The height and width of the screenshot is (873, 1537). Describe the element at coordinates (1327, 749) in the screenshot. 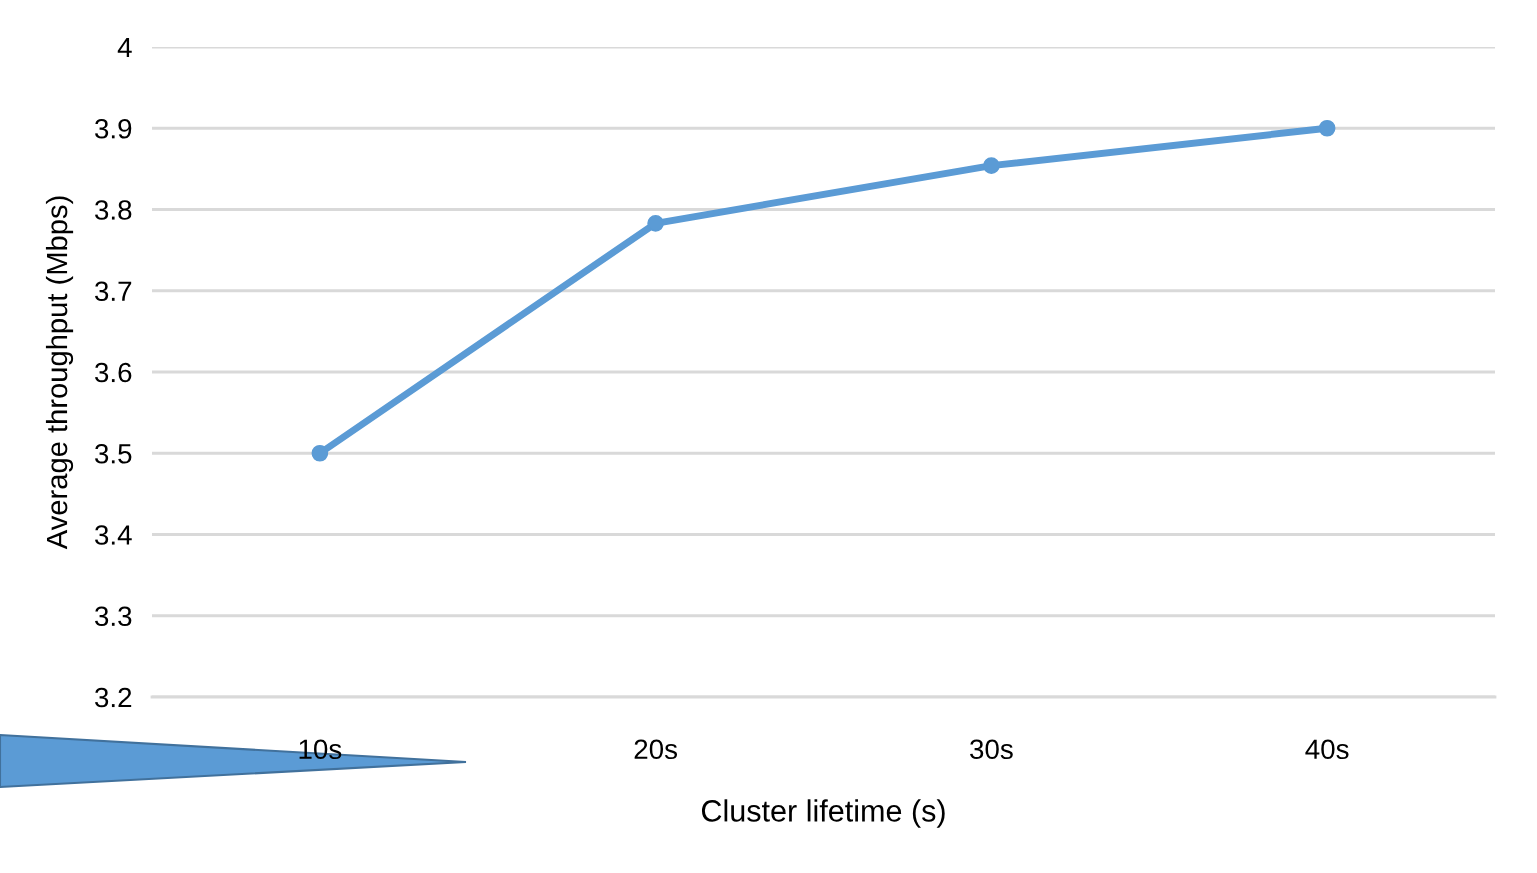

I see `x-tick-label: 40s` at that location.